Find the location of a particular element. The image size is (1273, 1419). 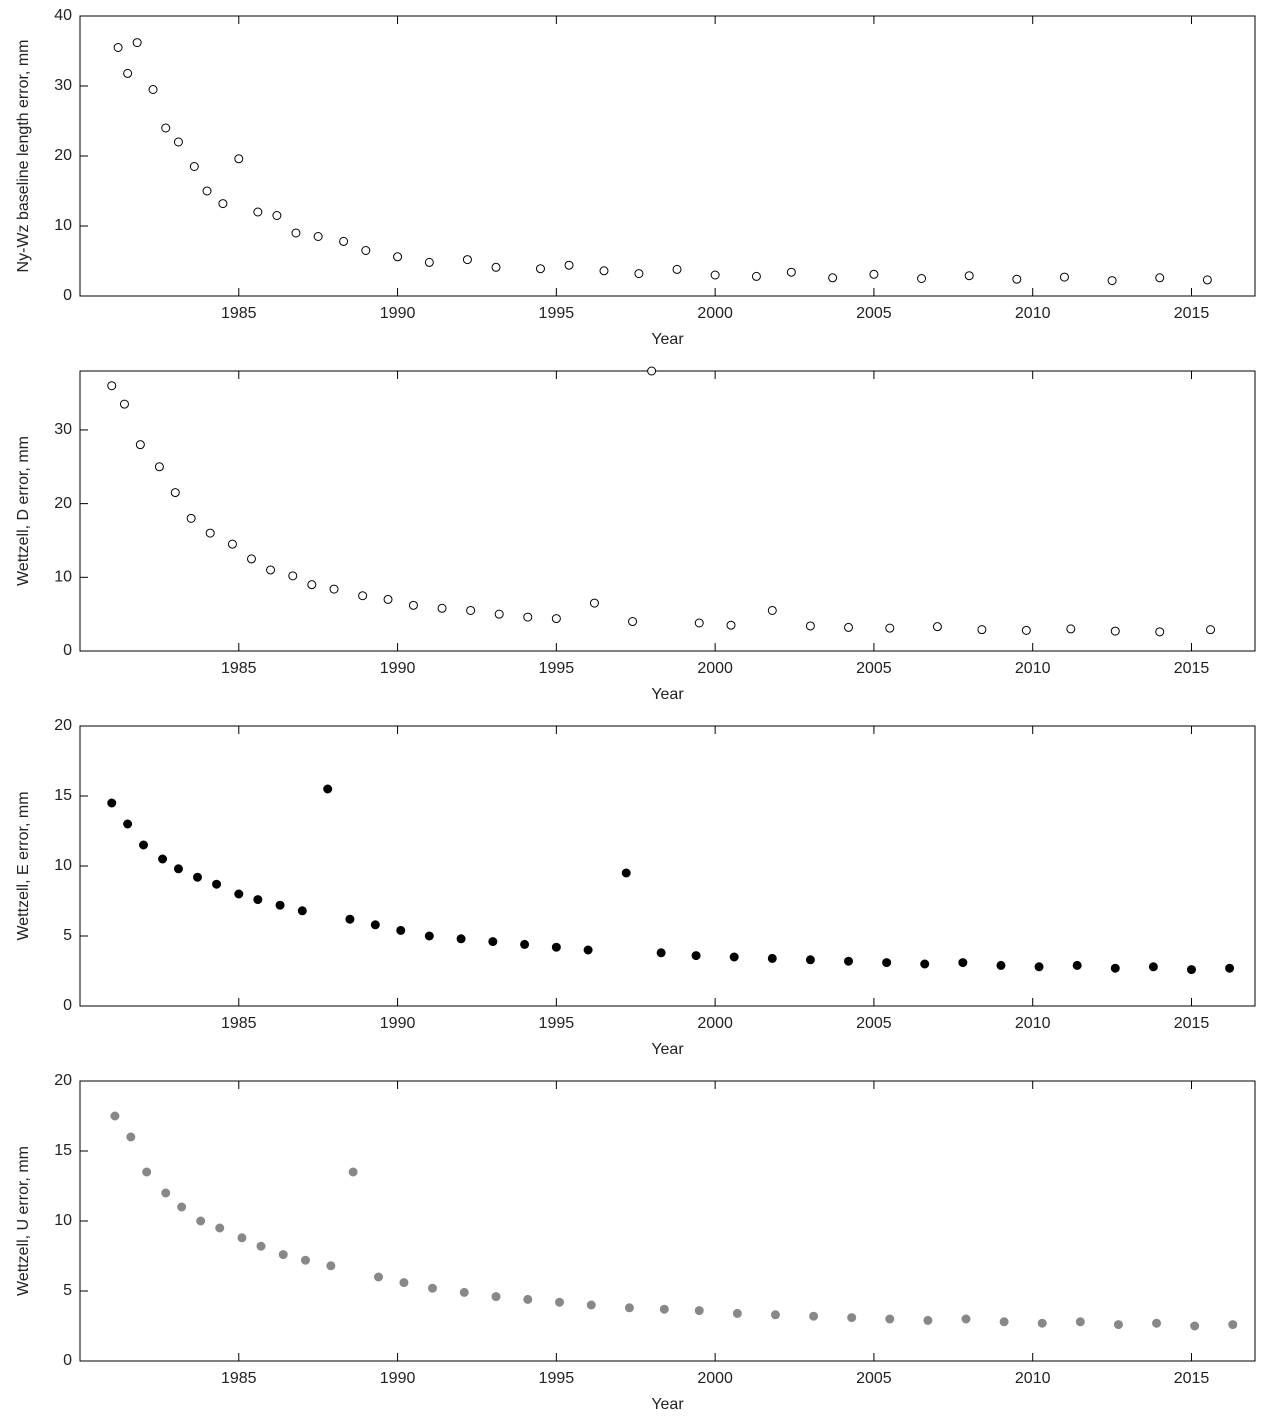

y-tick-label: 15 is located at coordinates (63, 1150).